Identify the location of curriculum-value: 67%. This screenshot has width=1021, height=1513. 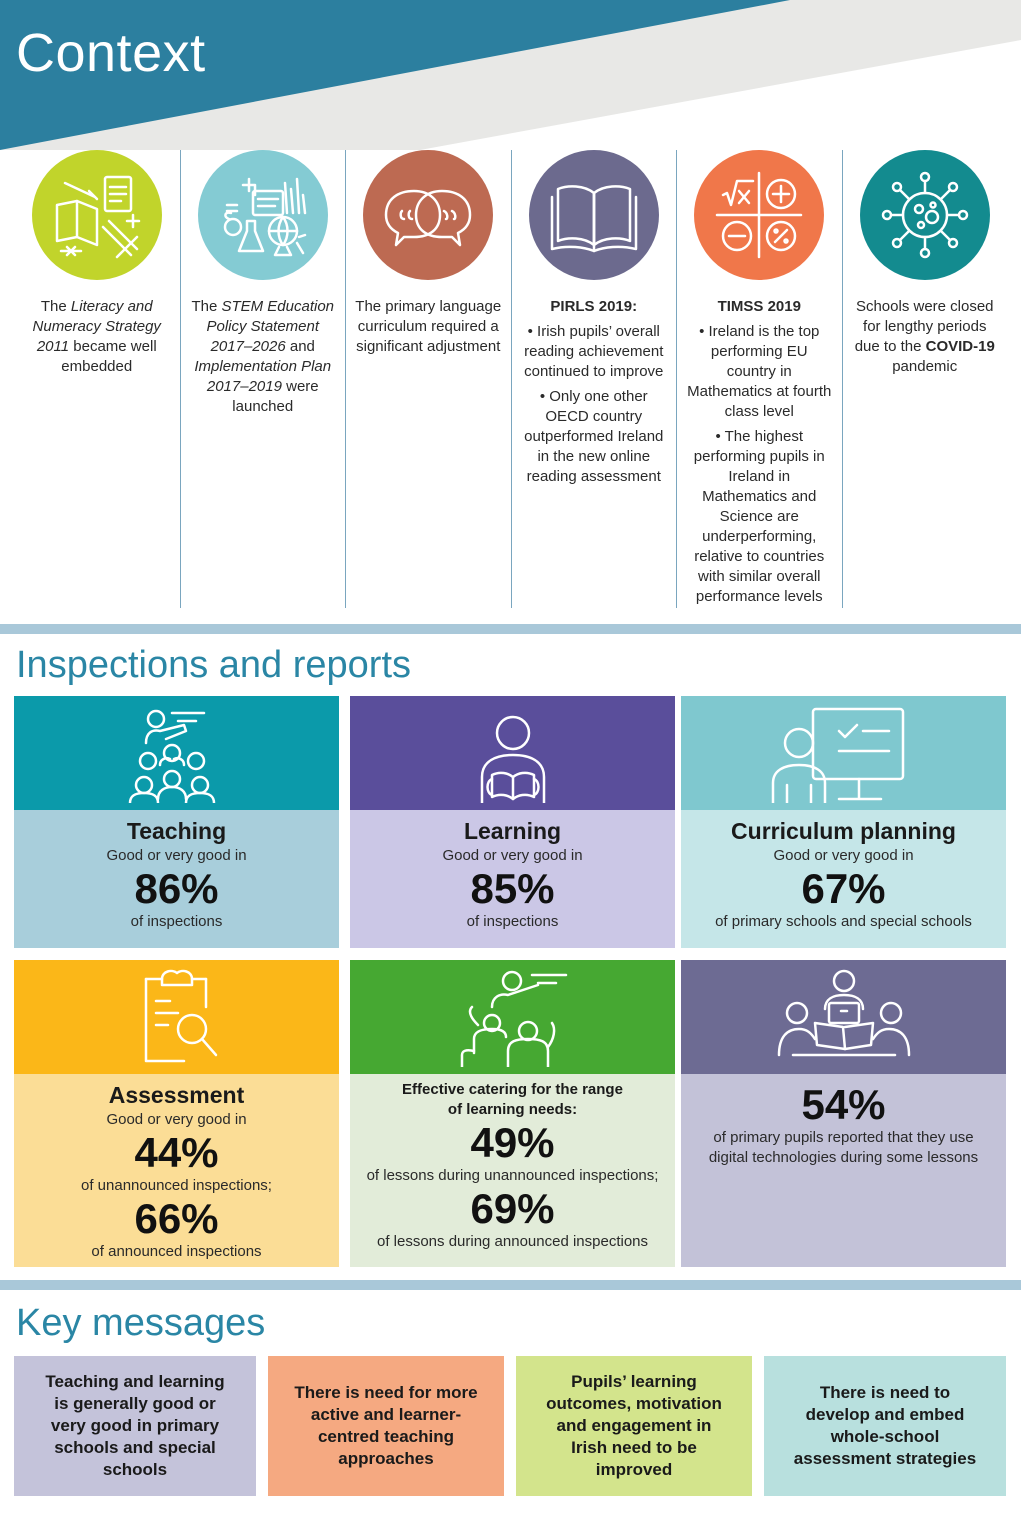
(843, 888).